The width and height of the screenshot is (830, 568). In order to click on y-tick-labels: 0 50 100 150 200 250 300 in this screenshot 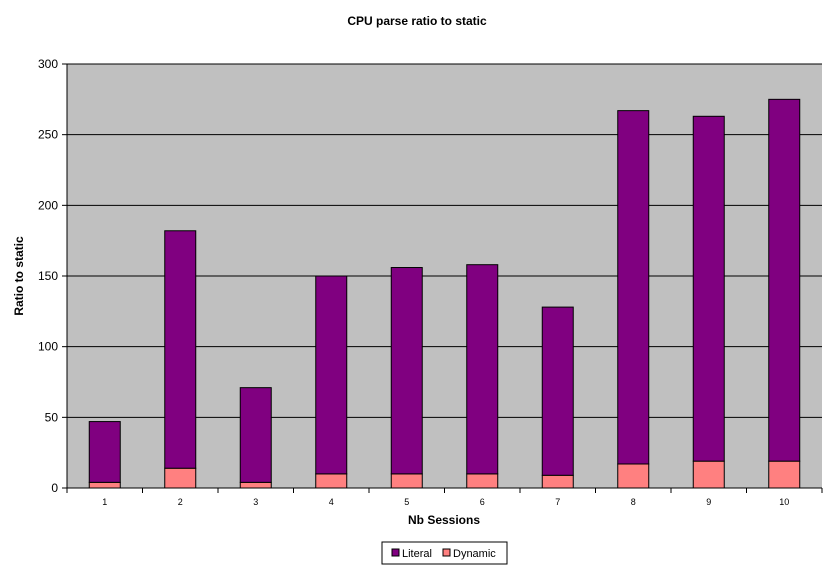, I will do `click(48, 276)`.